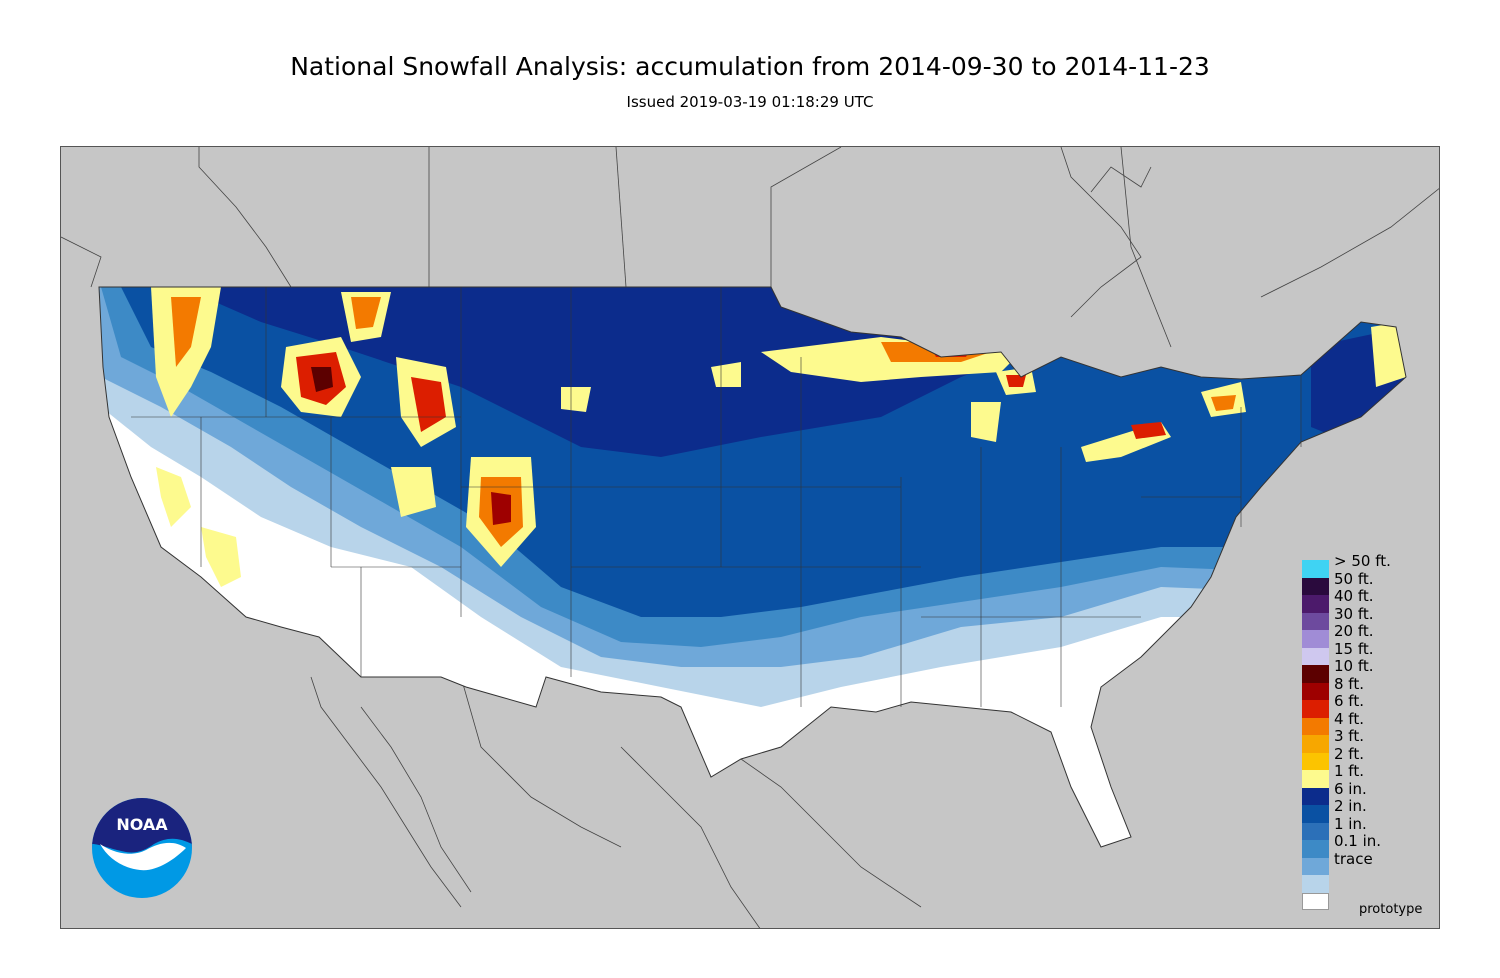 The image size is (1500, 978). I want to click on legend-item: 0.1 in., so click(1357, 845).